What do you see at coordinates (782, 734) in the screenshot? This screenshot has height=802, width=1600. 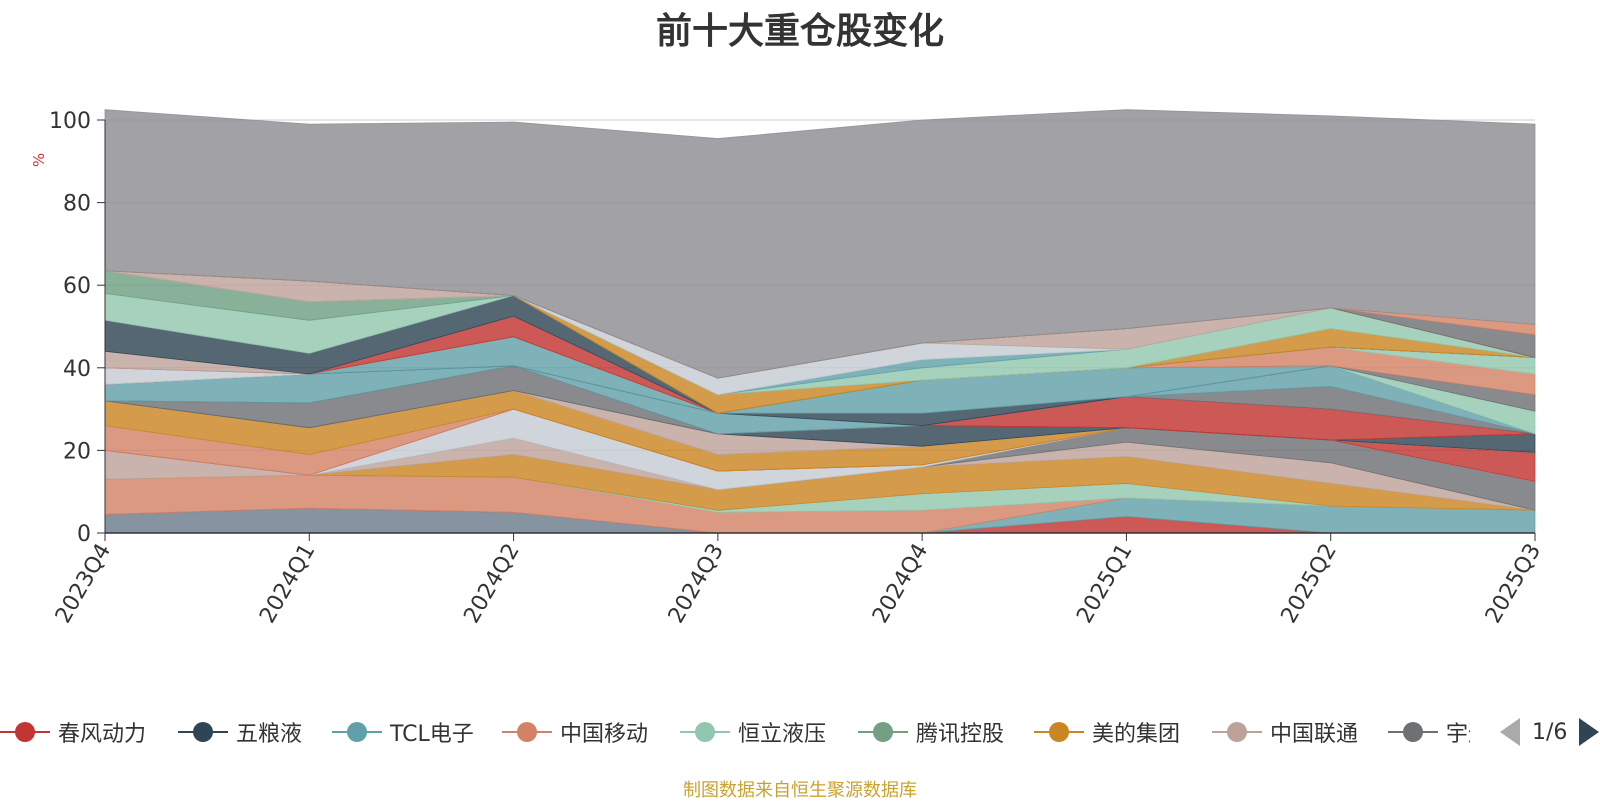 I see `legend-label: 恒立液压` at bounding box center [782, 734].